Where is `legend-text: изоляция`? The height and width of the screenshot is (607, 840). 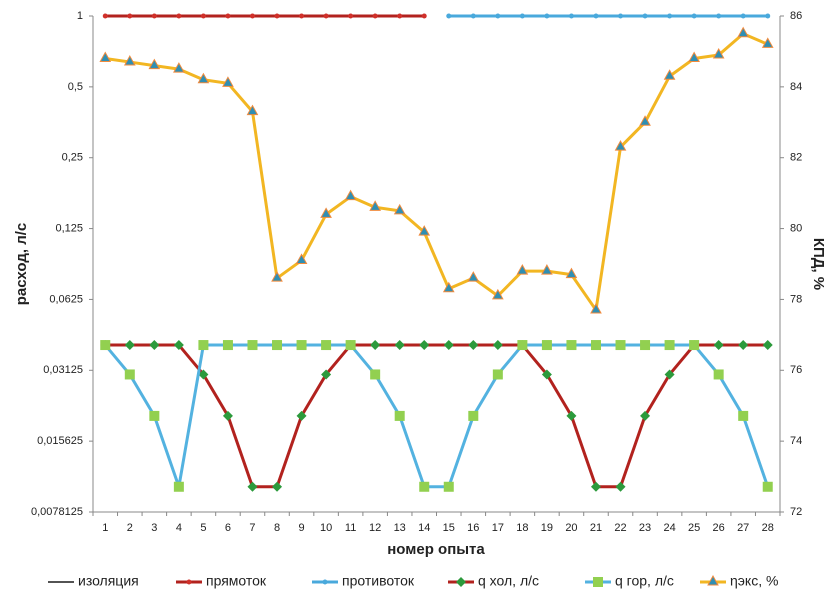
legend-text: изоляция is located at coordinates (108, 581).